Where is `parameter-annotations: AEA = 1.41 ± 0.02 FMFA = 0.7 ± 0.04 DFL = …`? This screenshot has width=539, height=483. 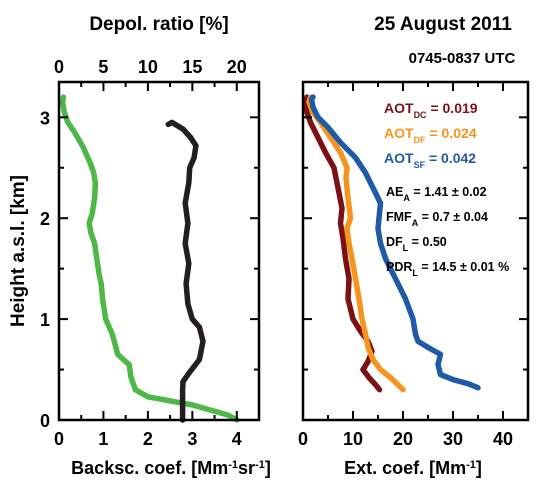
parameter-annotations: AEA = 1.41 ± 0.02 FMFA = 0.7 ± 0.04 DFL = … is located at coordinates (447, 231).